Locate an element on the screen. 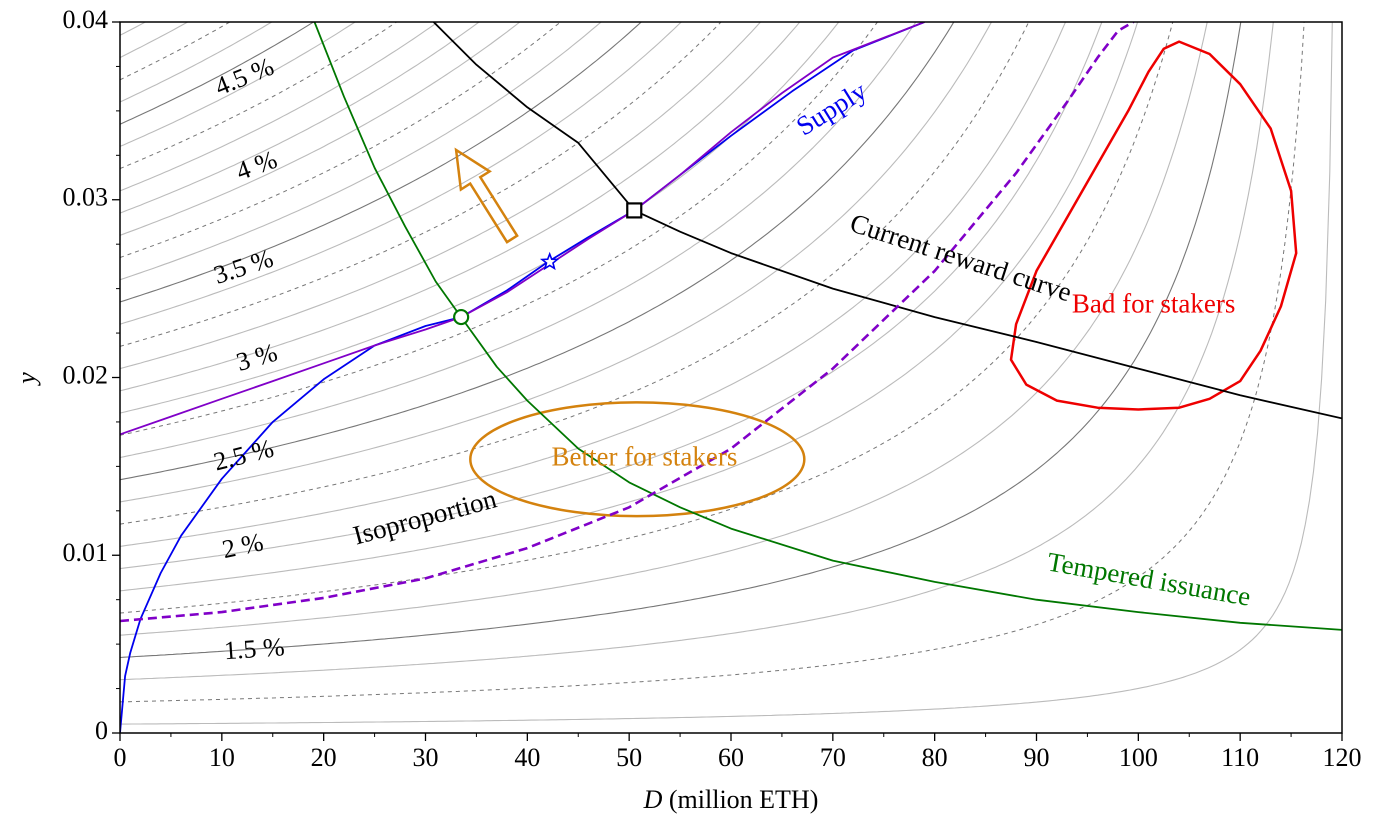 This screenshot has width=1380, height=828. x-tick-label: 40 is located at coordinates (527, 757).